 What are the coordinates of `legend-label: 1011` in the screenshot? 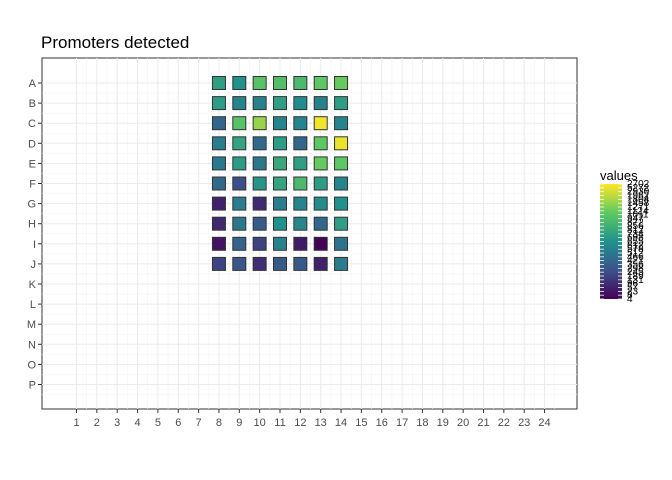 It's located at (638, 215).